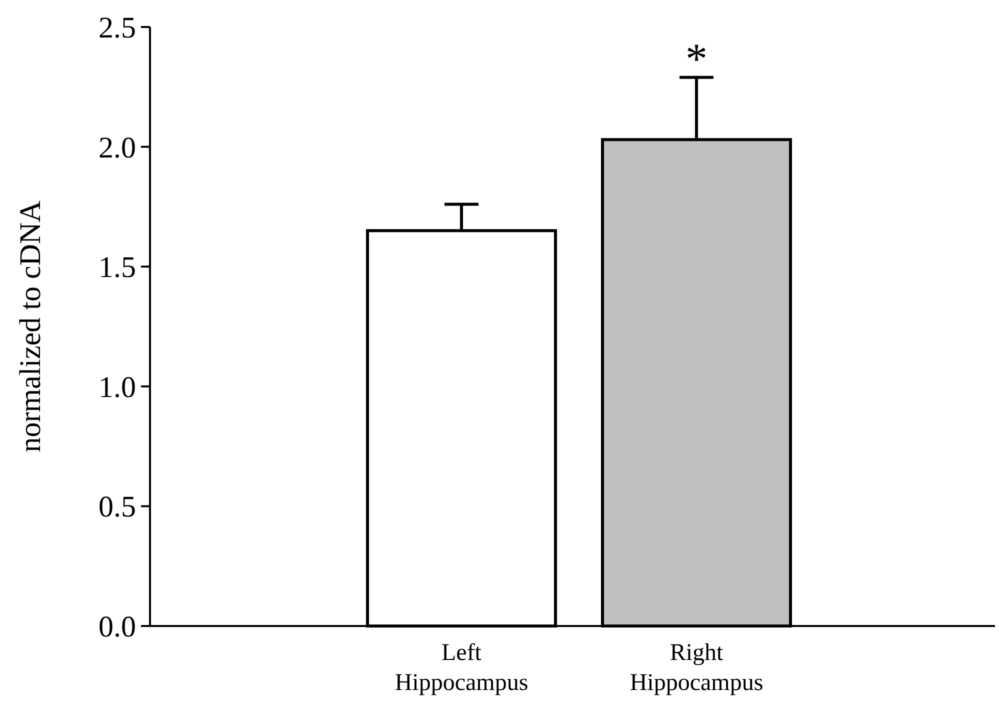 This screenshot has height=702, width=999. I want to click on y-tick-label: 1.0, so click(117, 387).